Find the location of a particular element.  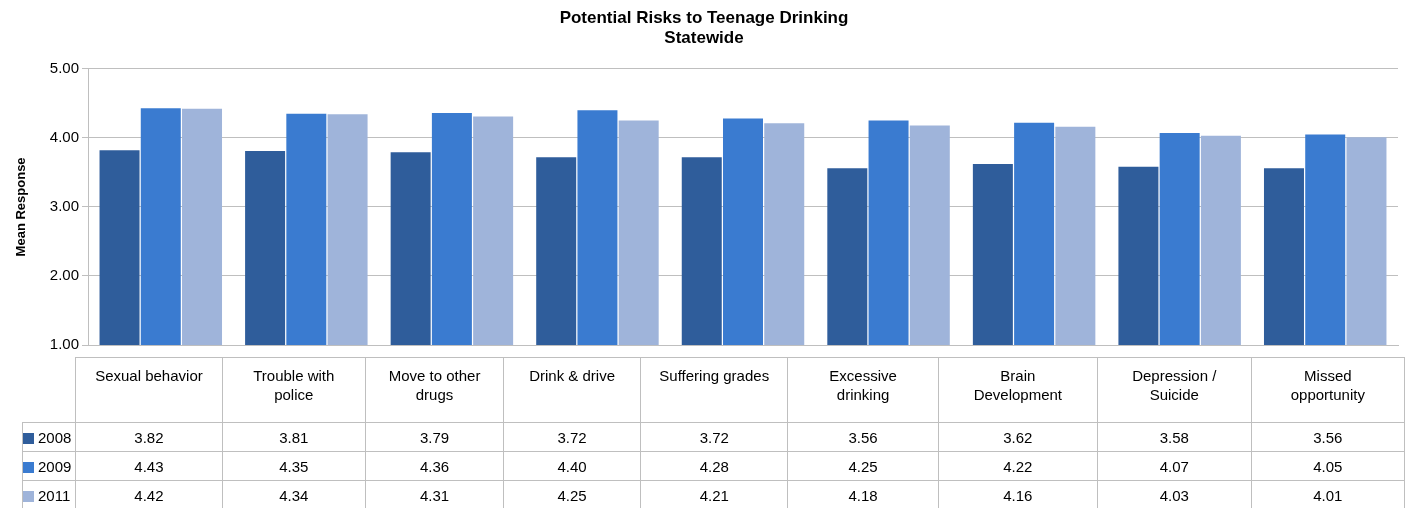

data-label: 4.22 is located at coordinates (1018, 466).